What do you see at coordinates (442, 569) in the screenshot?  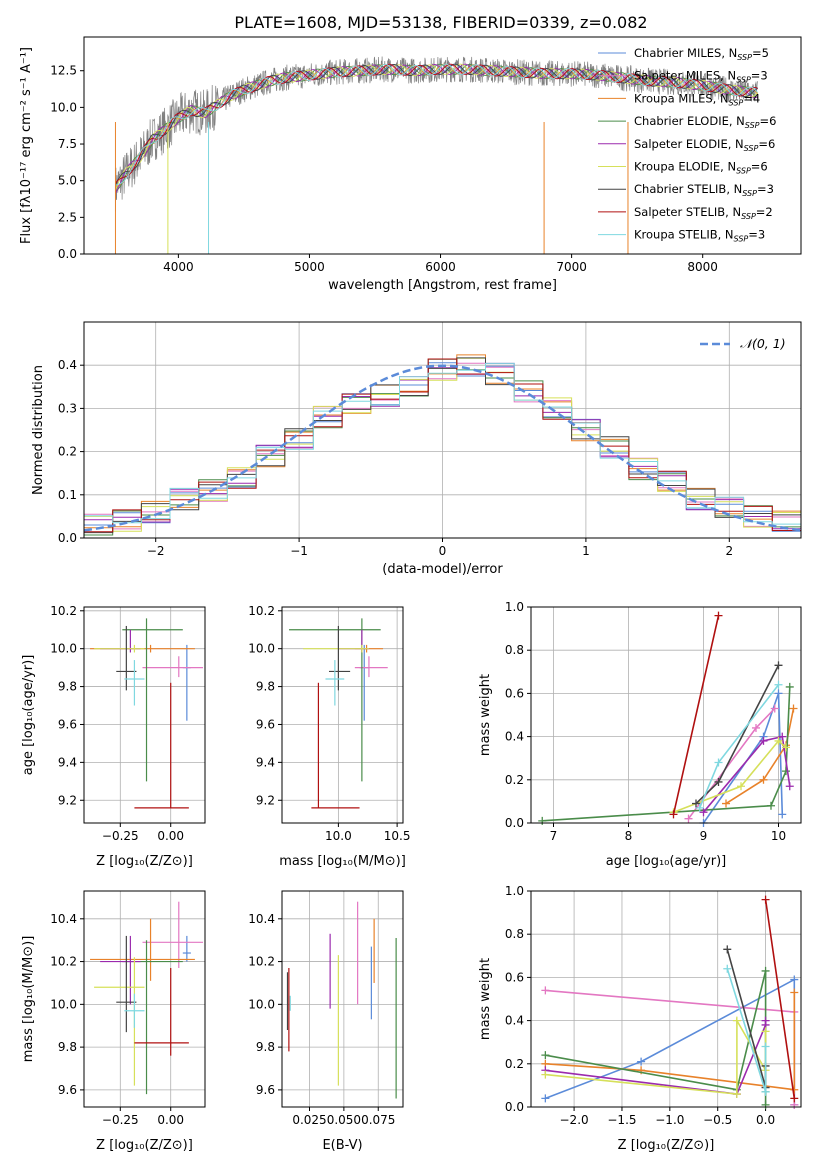 I see `x-axis-label: (data-model)/error` at bounding box center [442, 569].